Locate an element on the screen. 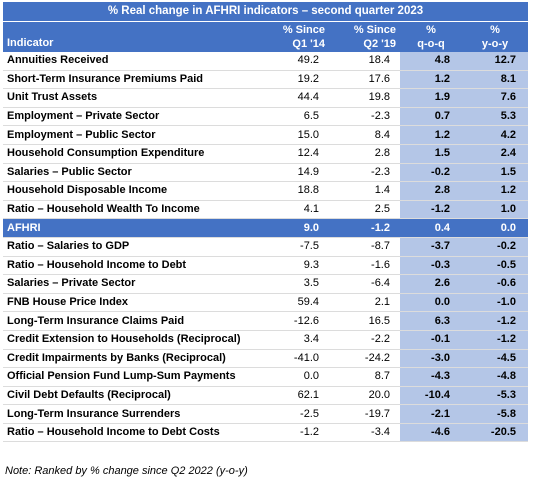  value-yoy: -0.2 is located at coordinates (495, 247).